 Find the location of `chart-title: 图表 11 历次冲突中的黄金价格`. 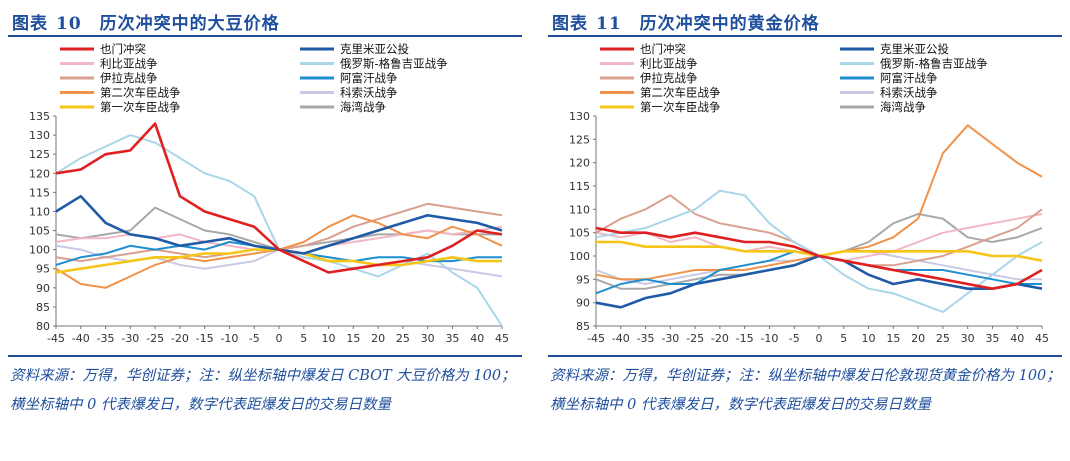

chart-title: 图表 11 历次冲突中的黄金价格 is located at coordinates (686, 21).